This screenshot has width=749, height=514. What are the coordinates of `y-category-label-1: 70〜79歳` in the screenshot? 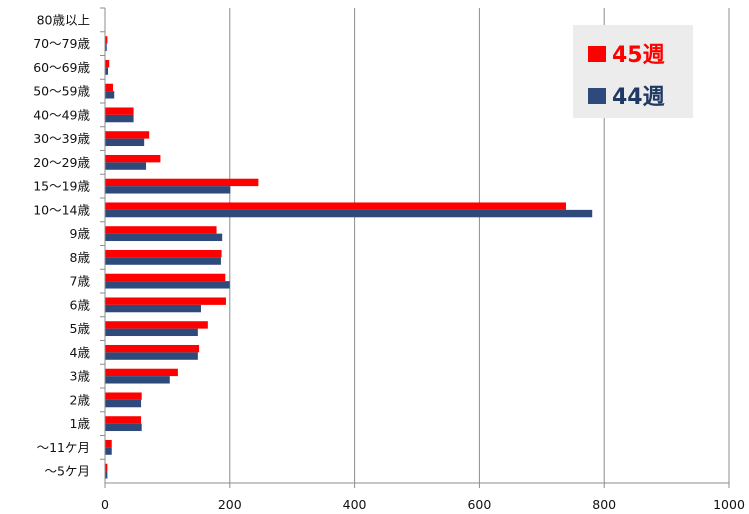 It's located at (61, 43).